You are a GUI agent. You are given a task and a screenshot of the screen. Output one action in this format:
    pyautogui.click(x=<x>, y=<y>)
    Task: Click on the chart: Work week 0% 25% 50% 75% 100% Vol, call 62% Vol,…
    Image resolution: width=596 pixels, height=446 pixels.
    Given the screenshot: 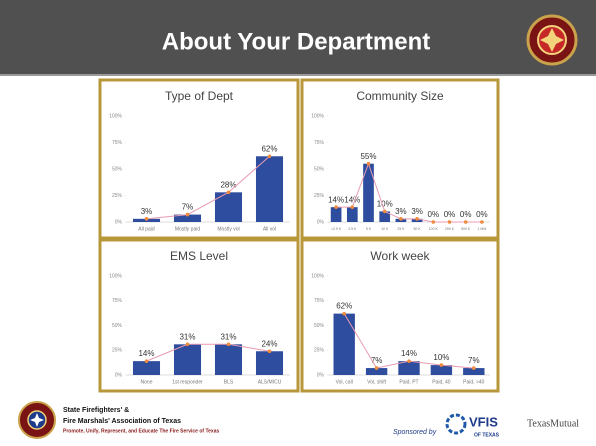 What is the action you would take?
    pyautogui.click(x=400, y=315)
    